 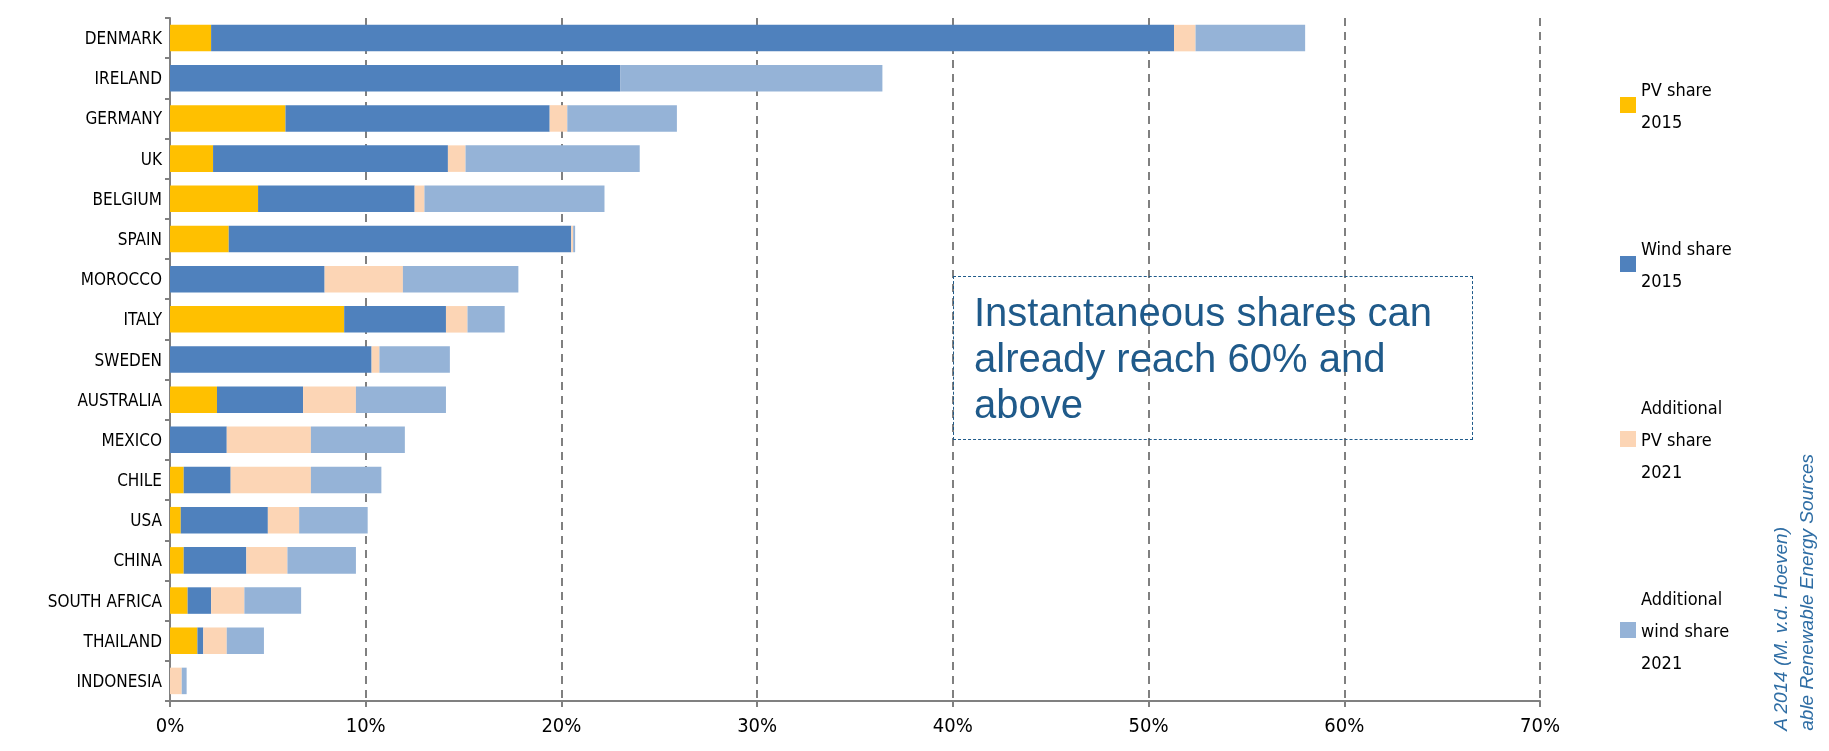 What do you see at coordinates (1679, 105) in the screenshot?
I see `legend-label: PV share 2015` at bounding box center [1679, 105].